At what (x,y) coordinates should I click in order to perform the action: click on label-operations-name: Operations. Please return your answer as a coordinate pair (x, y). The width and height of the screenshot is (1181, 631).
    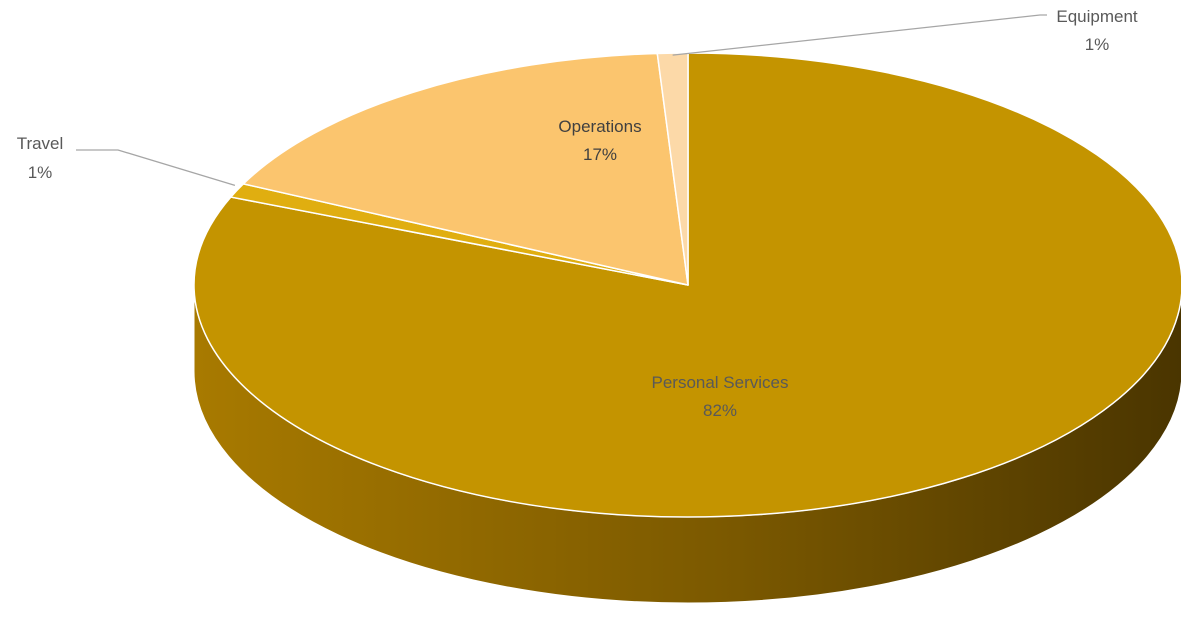
    Looking at the image, I should click on (599, 126).